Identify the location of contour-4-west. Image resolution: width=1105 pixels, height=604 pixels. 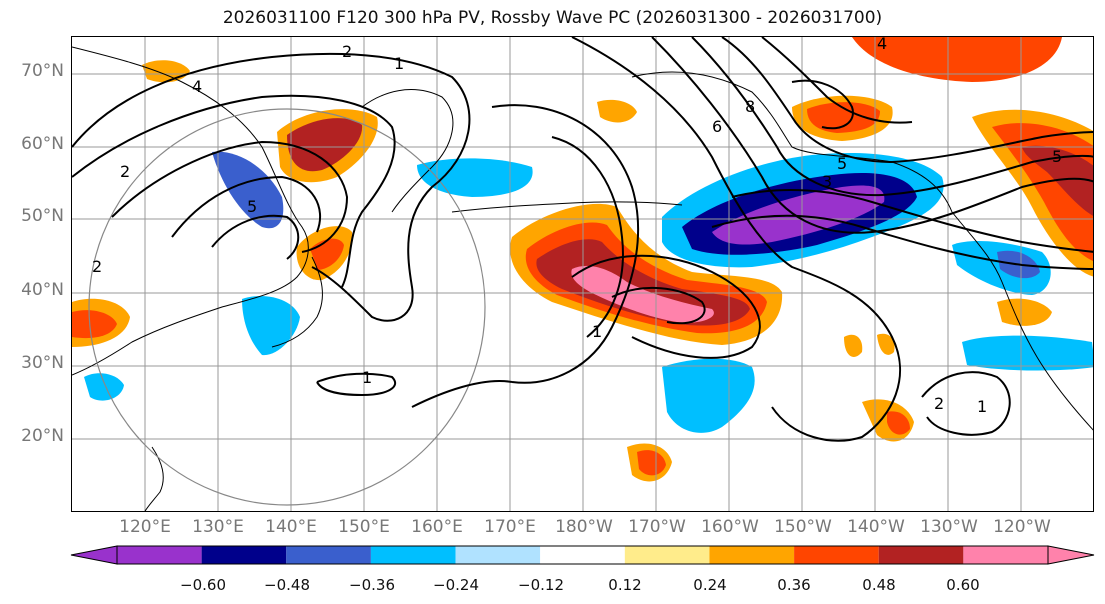
(246, 206).